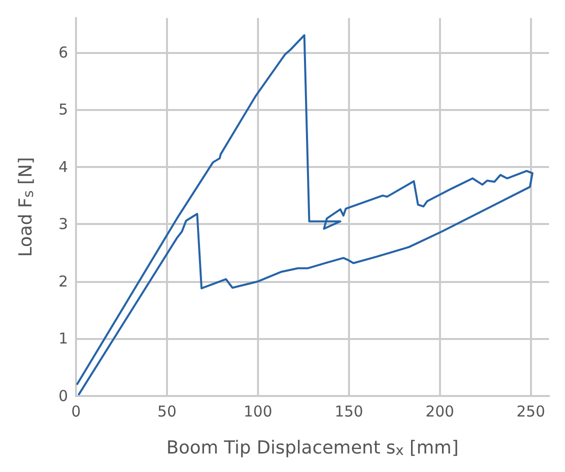 The width and height of the screenshot is (565, 472). What do you see at coordinates (63, 339) in the screenshot?
I see `y-tick-label: 1` at bounding box center [63, 339].